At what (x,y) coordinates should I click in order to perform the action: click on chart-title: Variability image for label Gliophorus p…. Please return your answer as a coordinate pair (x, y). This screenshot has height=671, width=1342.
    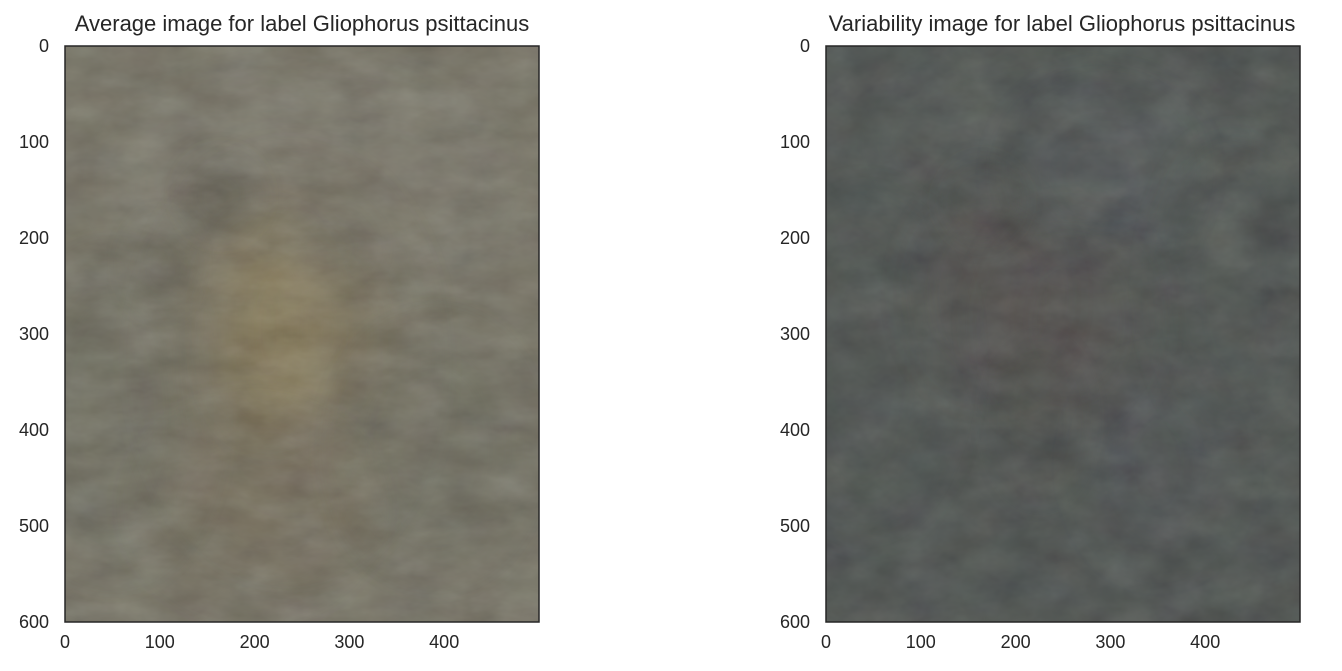
    Looking at the image, I should click on (1062, 23).